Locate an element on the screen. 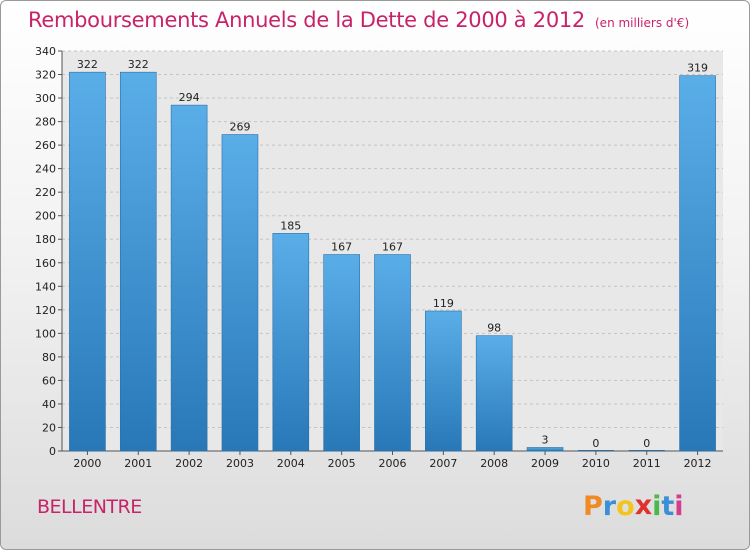 The height and width of the screenshot is (550, 750). data-label-2007: 119 is located at coordinates (443, 303).